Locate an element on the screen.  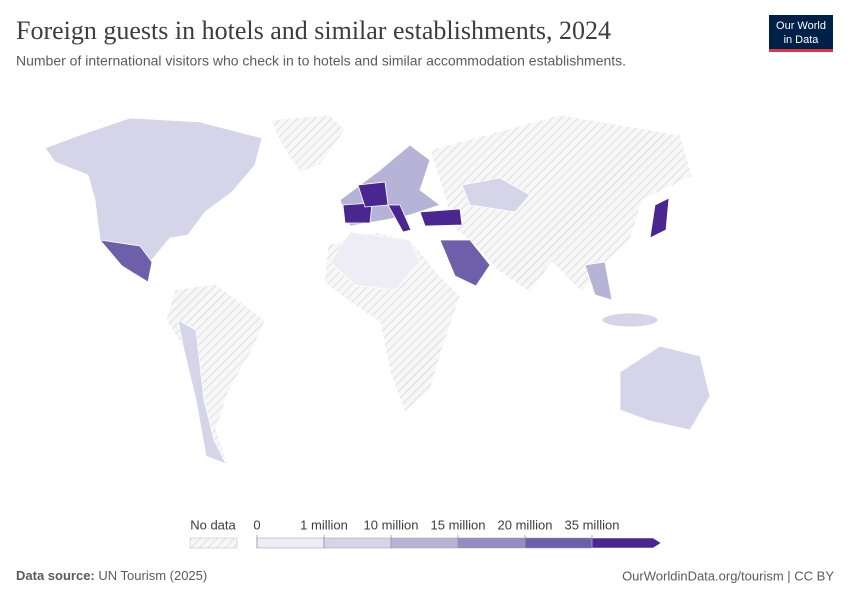
logo-stripe is located at coordinates (801, 50).